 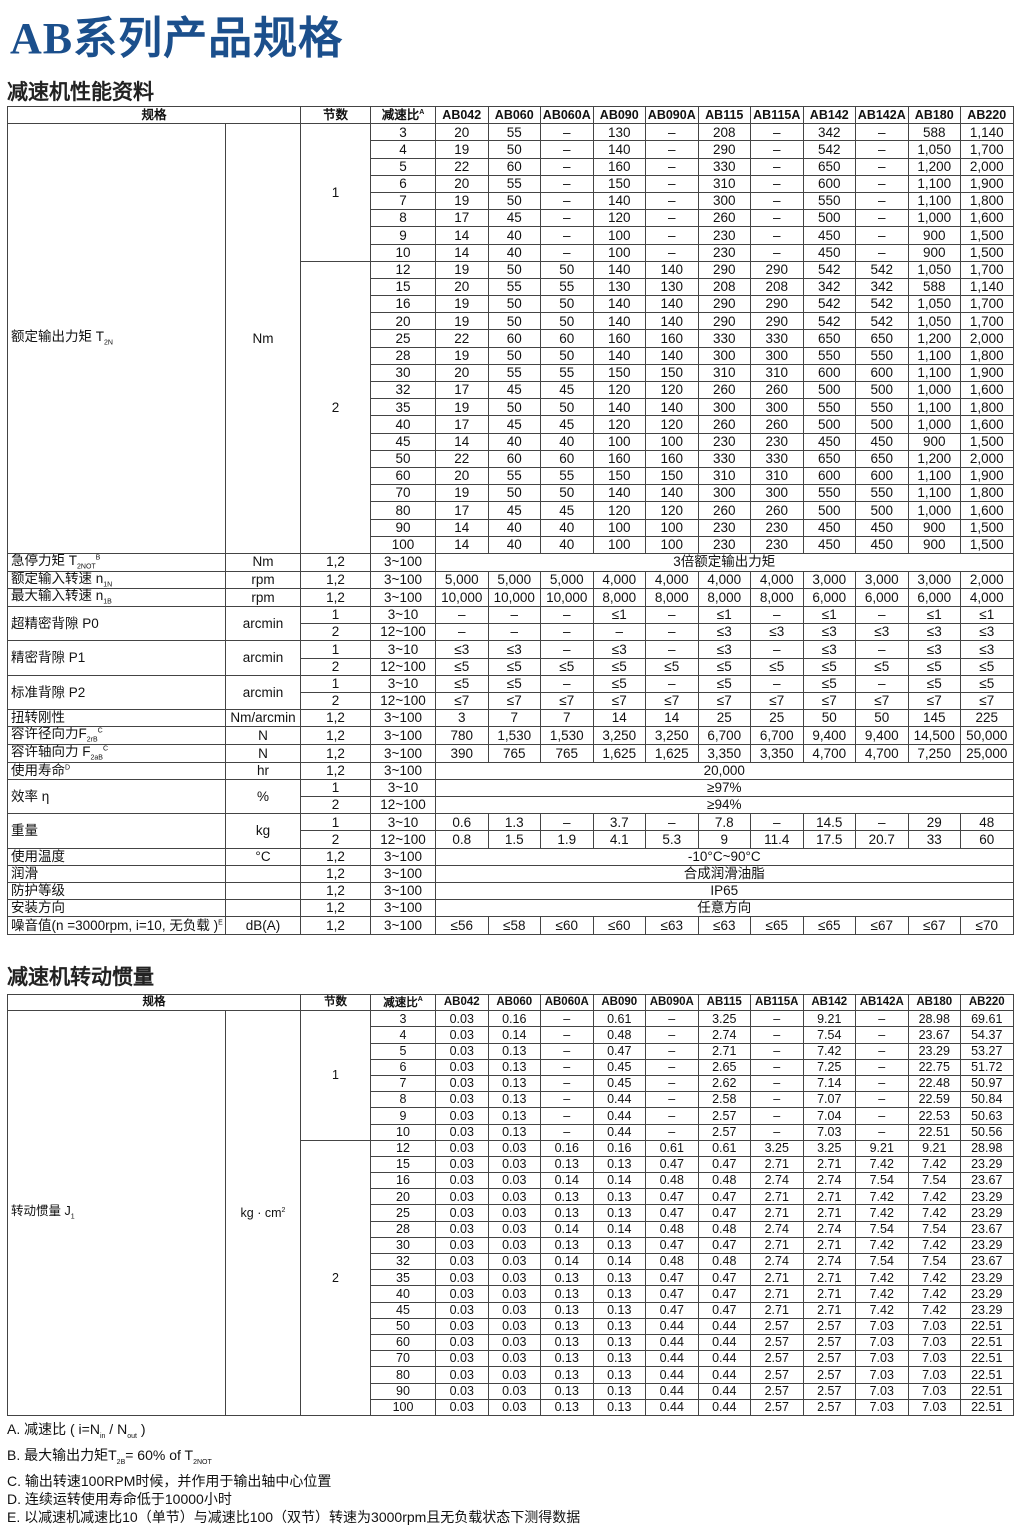 What do you see at coordinates (422, 112) in the screenshot?
I see `header-ratio-sup: A` at bounding box center [422, 112].